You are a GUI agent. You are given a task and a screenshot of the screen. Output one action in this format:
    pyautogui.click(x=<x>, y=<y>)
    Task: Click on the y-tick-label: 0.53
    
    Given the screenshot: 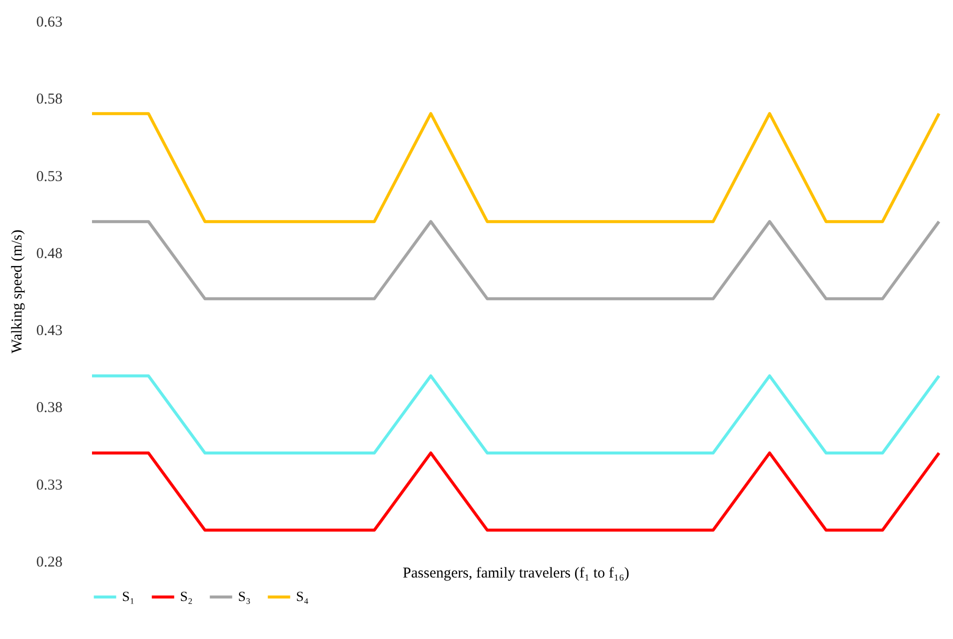 What is the action you would take?
    pyautogui.click(x=49, y=176)
    